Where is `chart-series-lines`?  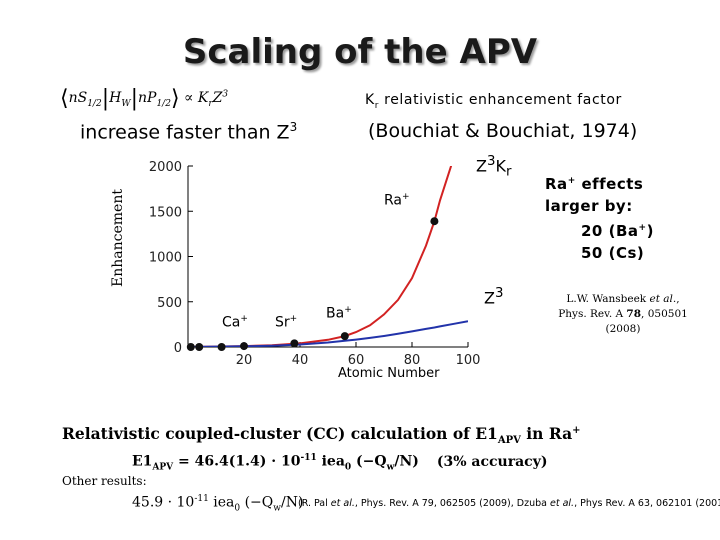
chart-series-lines is located at coordinates (328, 256).